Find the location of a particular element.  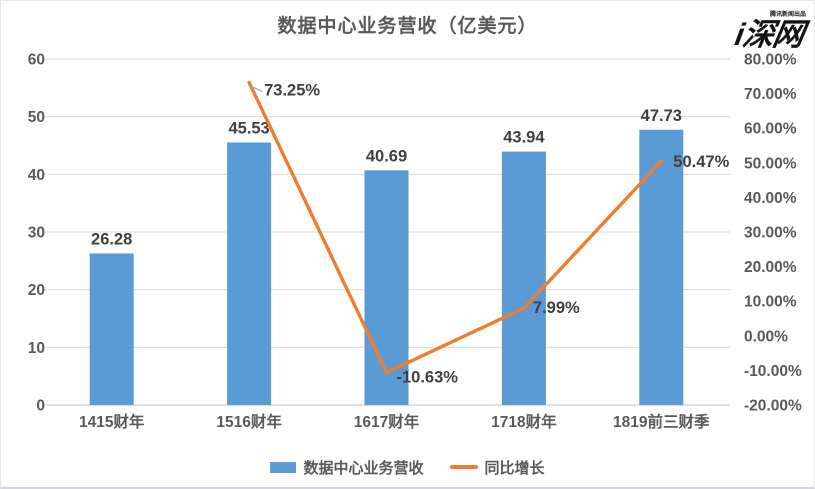

legend-label-revenue: 数据中心业务营收 is located at coordinates (363, 468).